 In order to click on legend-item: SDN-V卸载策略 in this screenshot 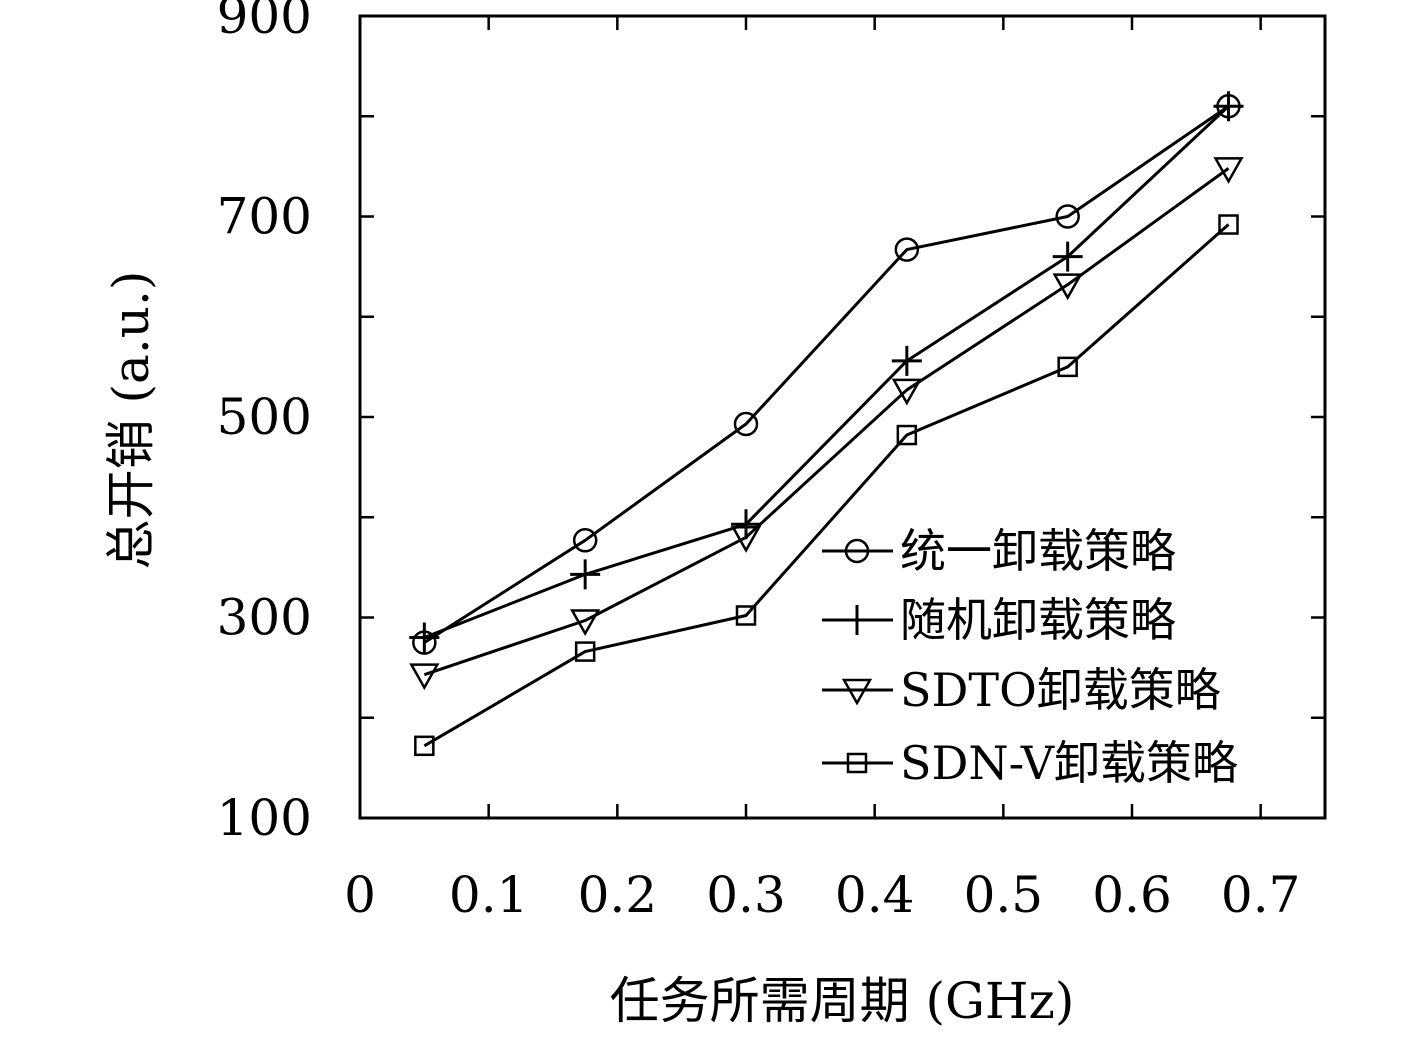, I will do `click(1030, 763)`.